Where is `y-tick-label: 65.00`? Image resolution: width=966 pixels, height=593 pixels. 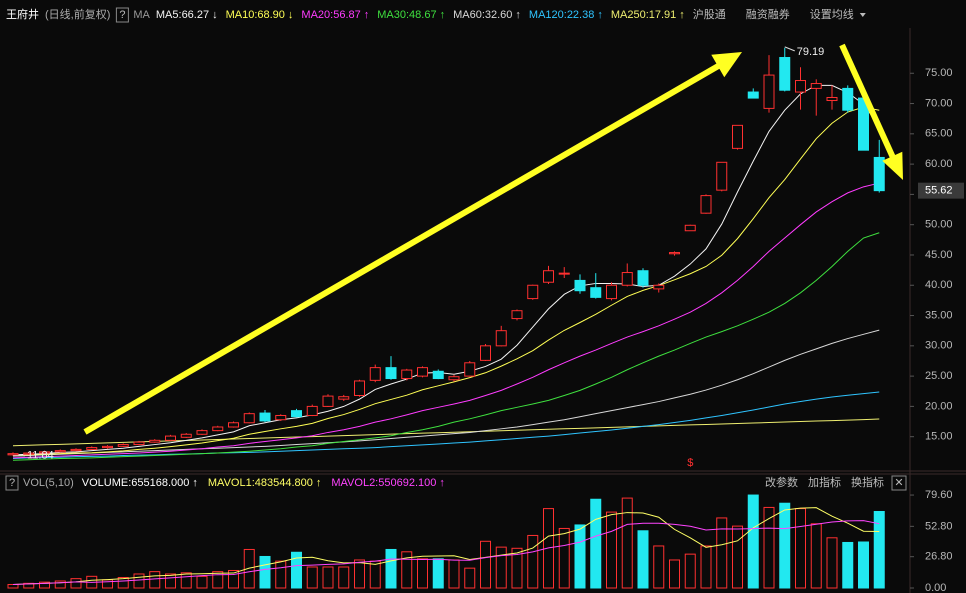
y-tick-label: 65.00 is located at coordinates (939, 134).